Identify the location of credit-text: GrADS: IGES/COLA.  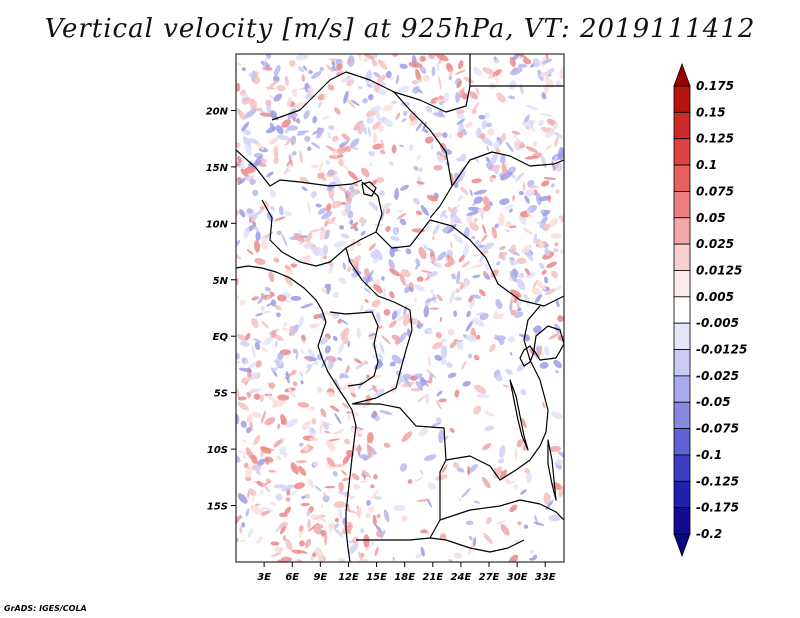
(45, 608).